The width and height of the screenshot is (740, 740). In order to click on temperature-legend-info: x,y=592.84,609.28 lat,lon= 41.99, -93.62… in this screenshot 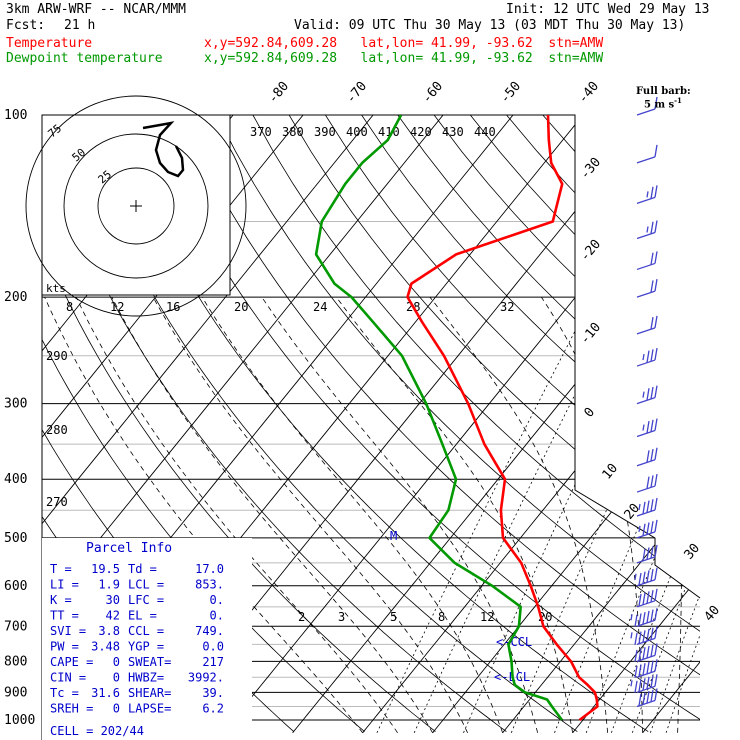, I will do `click(404, 43)`.